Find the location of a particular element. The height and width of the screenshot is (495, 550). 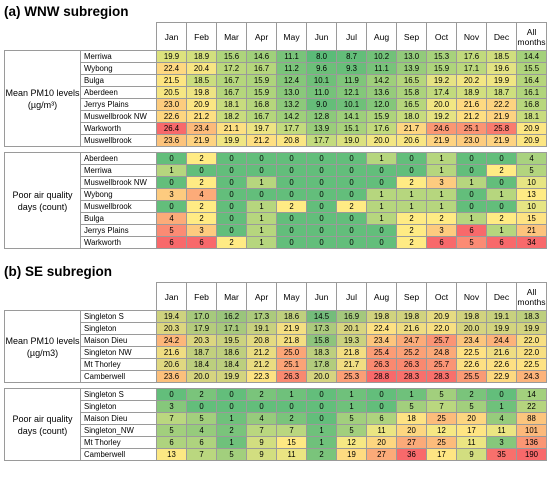

value-cell: 6 is located at coordinates (201, 242).